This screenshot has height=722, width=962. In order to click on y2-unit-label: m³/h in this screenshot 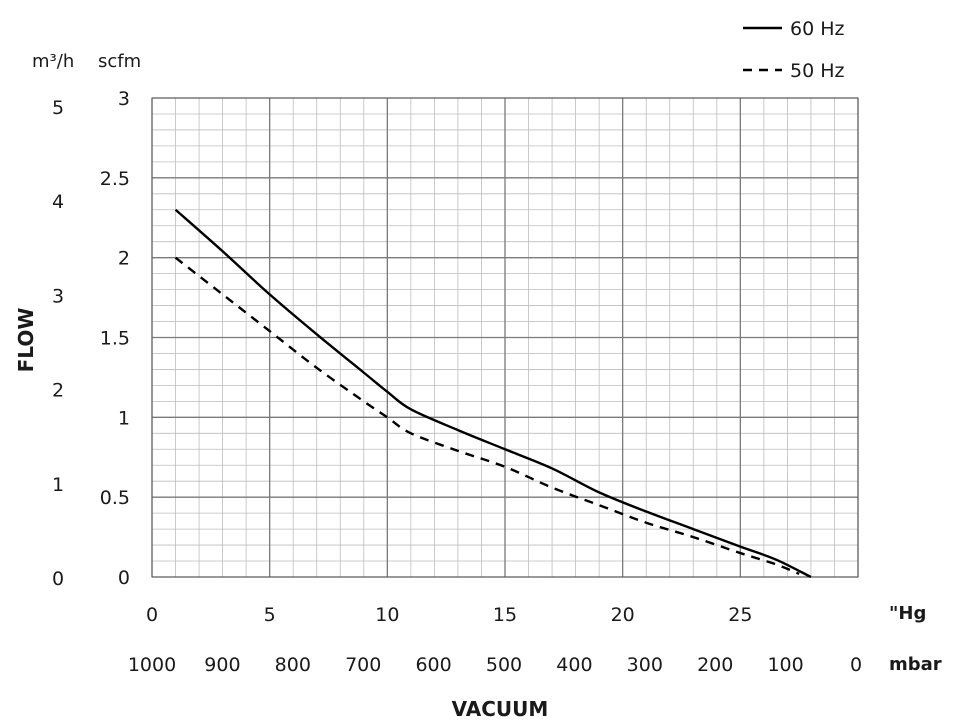, I will do `click(53, 61)`.